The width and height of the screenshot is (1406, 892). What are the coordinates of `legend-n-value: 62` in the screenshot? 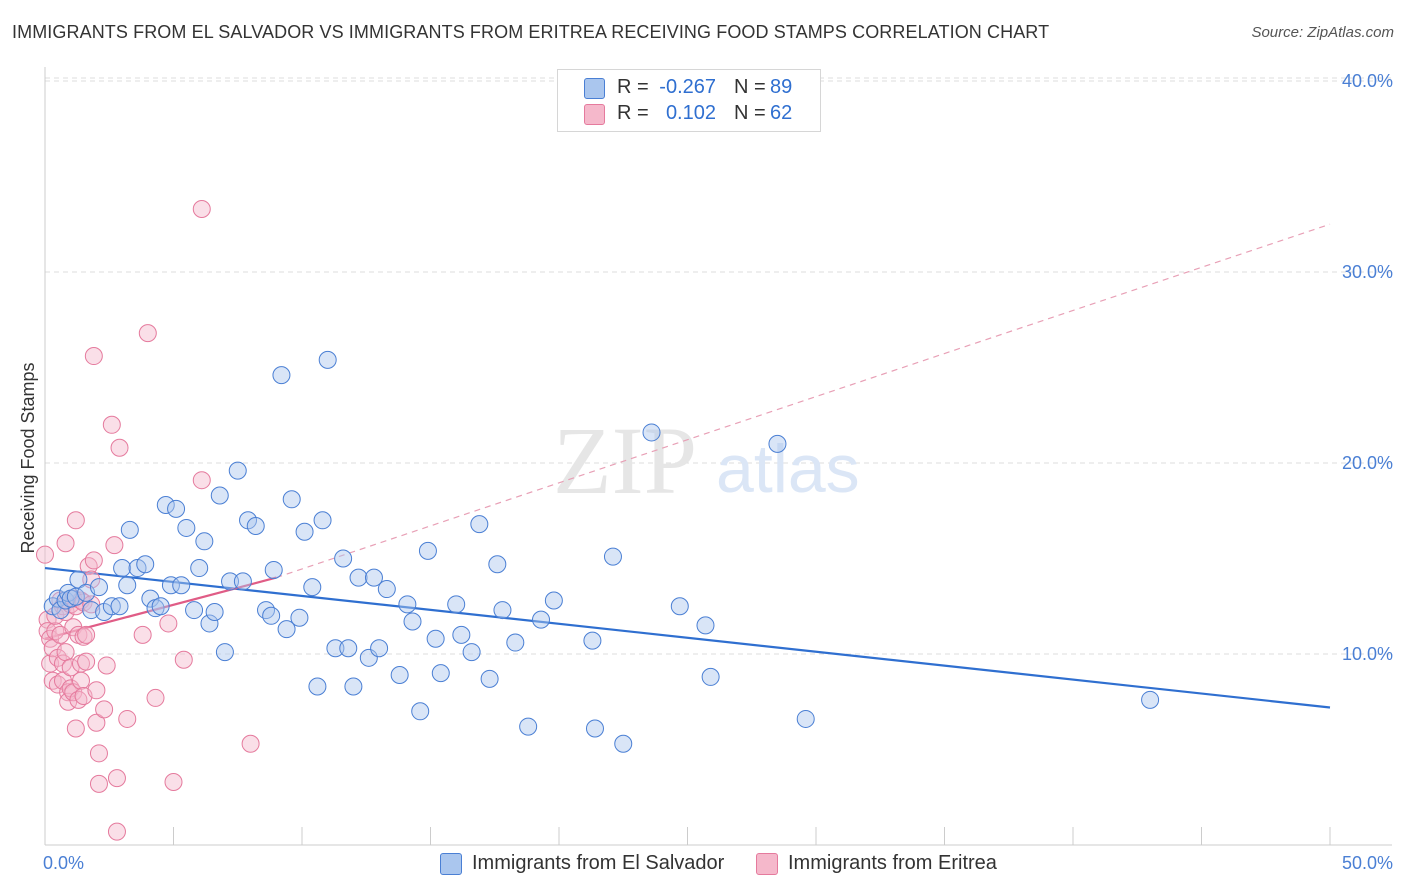 It's located at (781, 113).